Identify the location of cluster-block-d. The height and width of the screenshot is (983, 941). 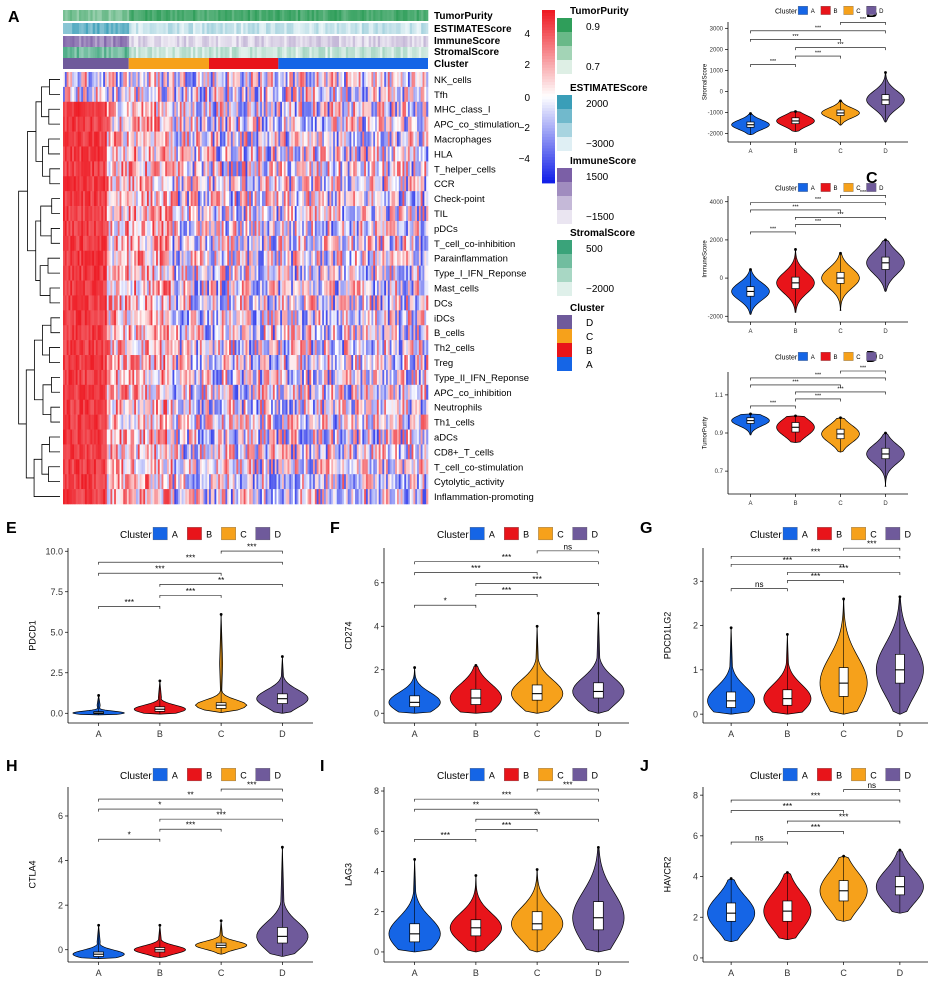
(96, 63).